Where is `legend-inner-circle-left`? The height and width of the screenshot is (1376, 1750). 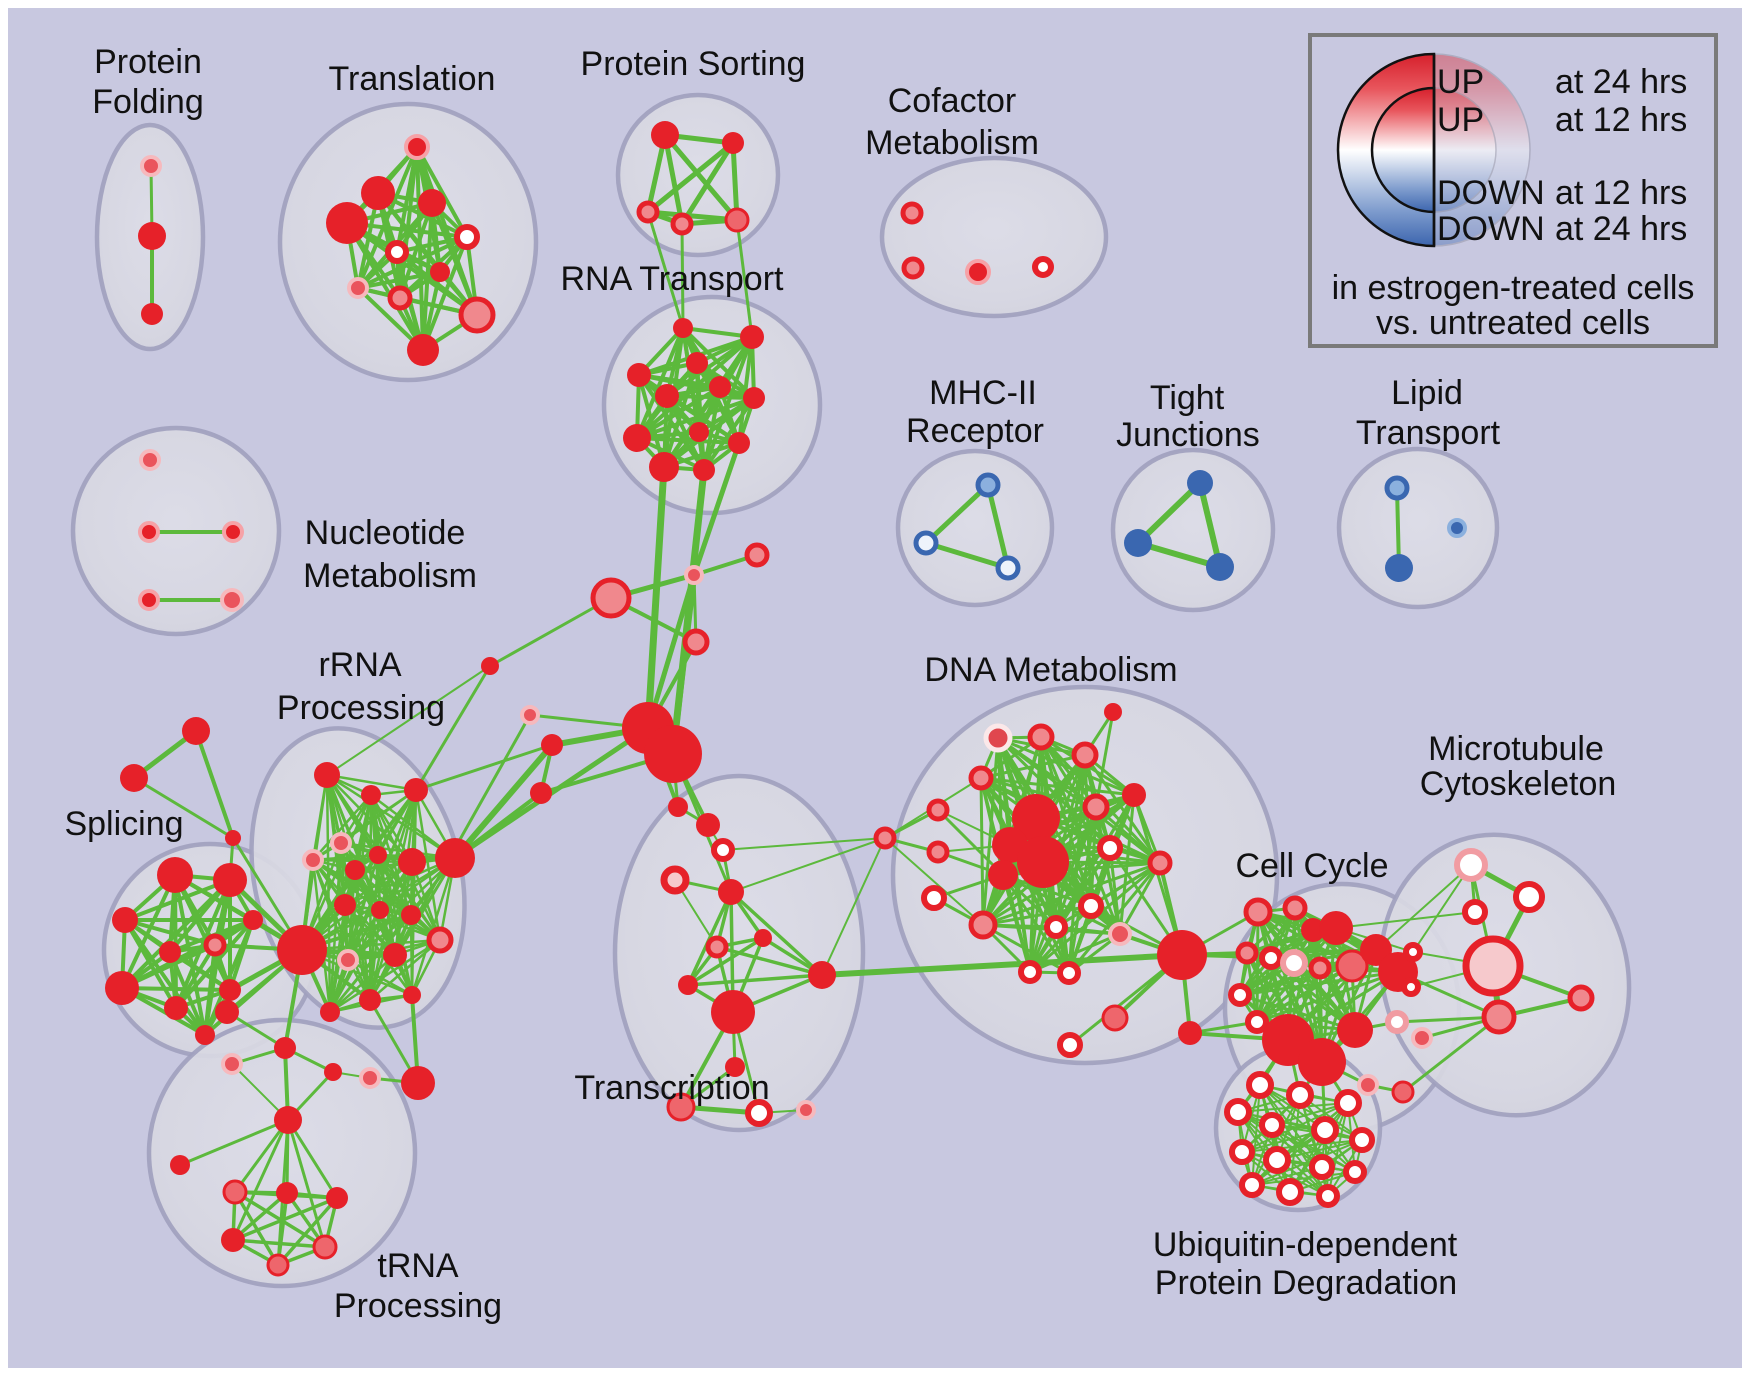
legend-inner-circle-left is located at coordinates (1403, 150).